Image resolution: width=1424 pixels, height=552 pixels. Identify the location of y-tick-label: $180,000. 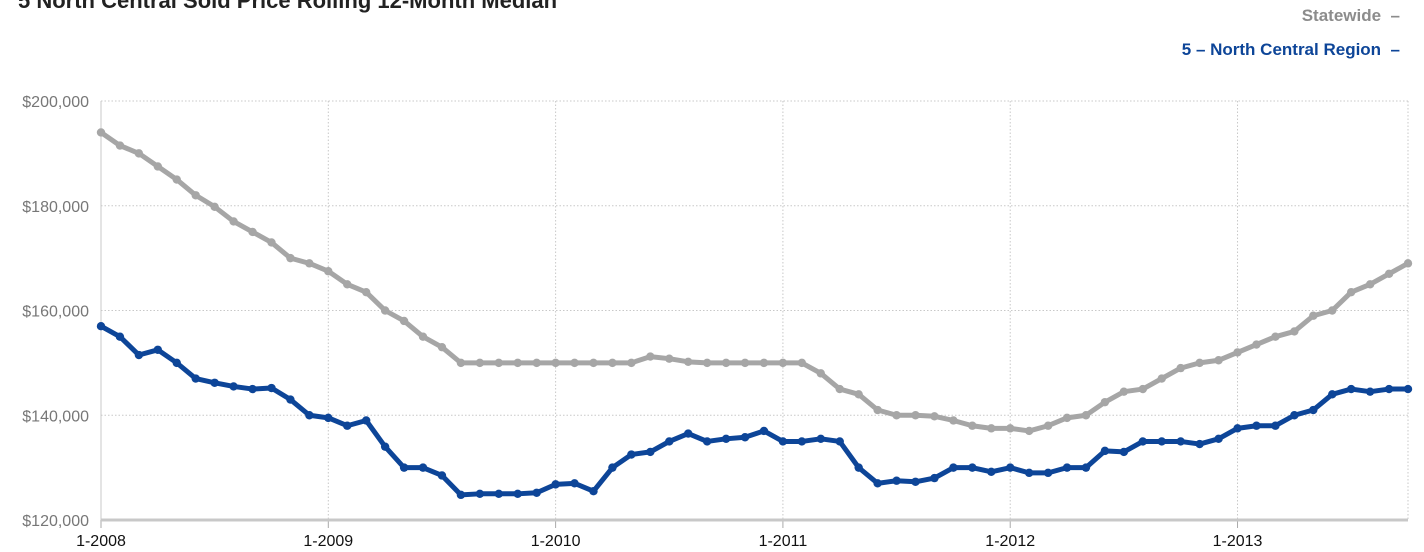
(55, 207).